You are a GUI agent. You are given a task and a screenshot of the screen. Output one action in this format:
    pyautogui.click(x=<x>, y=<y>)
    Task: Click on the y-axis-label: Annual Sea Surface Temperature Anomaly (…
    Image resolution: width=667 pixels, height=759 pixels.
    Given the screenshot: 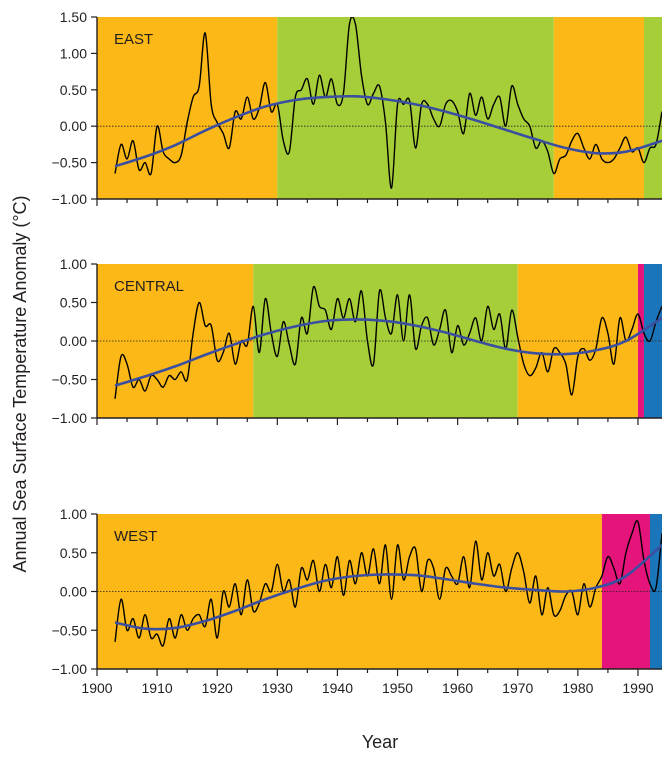 What is the action you would take?
    pyautogui.click(x=20, y=383)
    